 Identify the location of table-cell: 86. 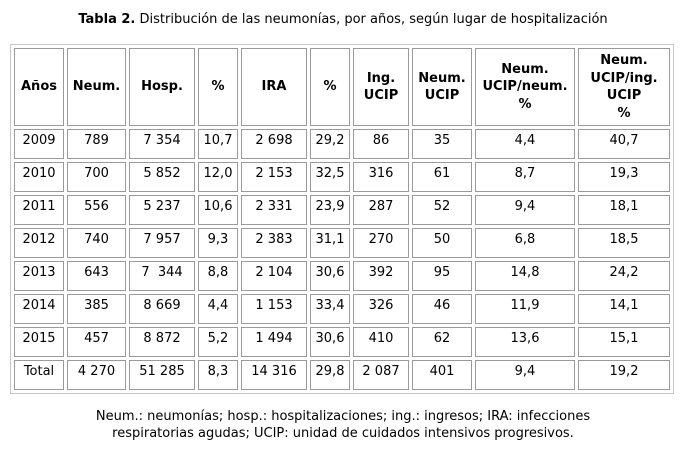
(381, 144).